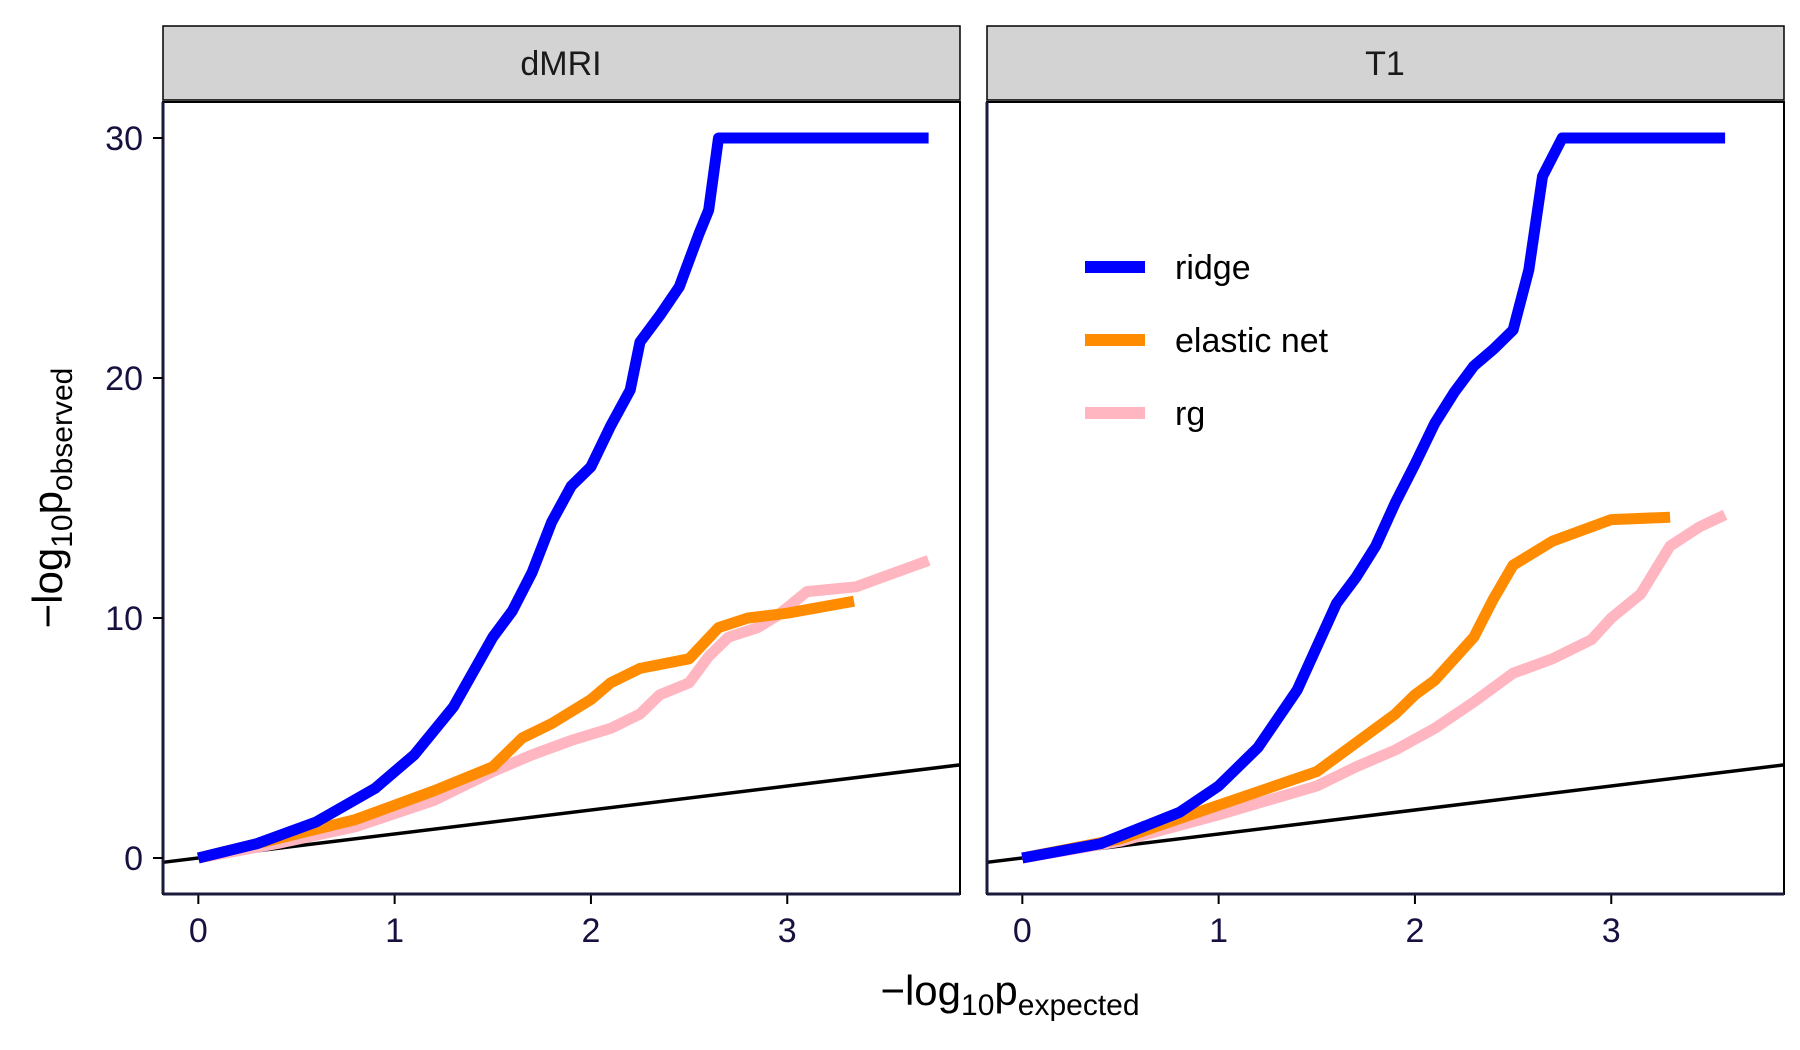 Image resolution: width=1800 pixels, height=1050 pixels. I want to click on y-axis-title: −log10pobserved, so click(51, 498).